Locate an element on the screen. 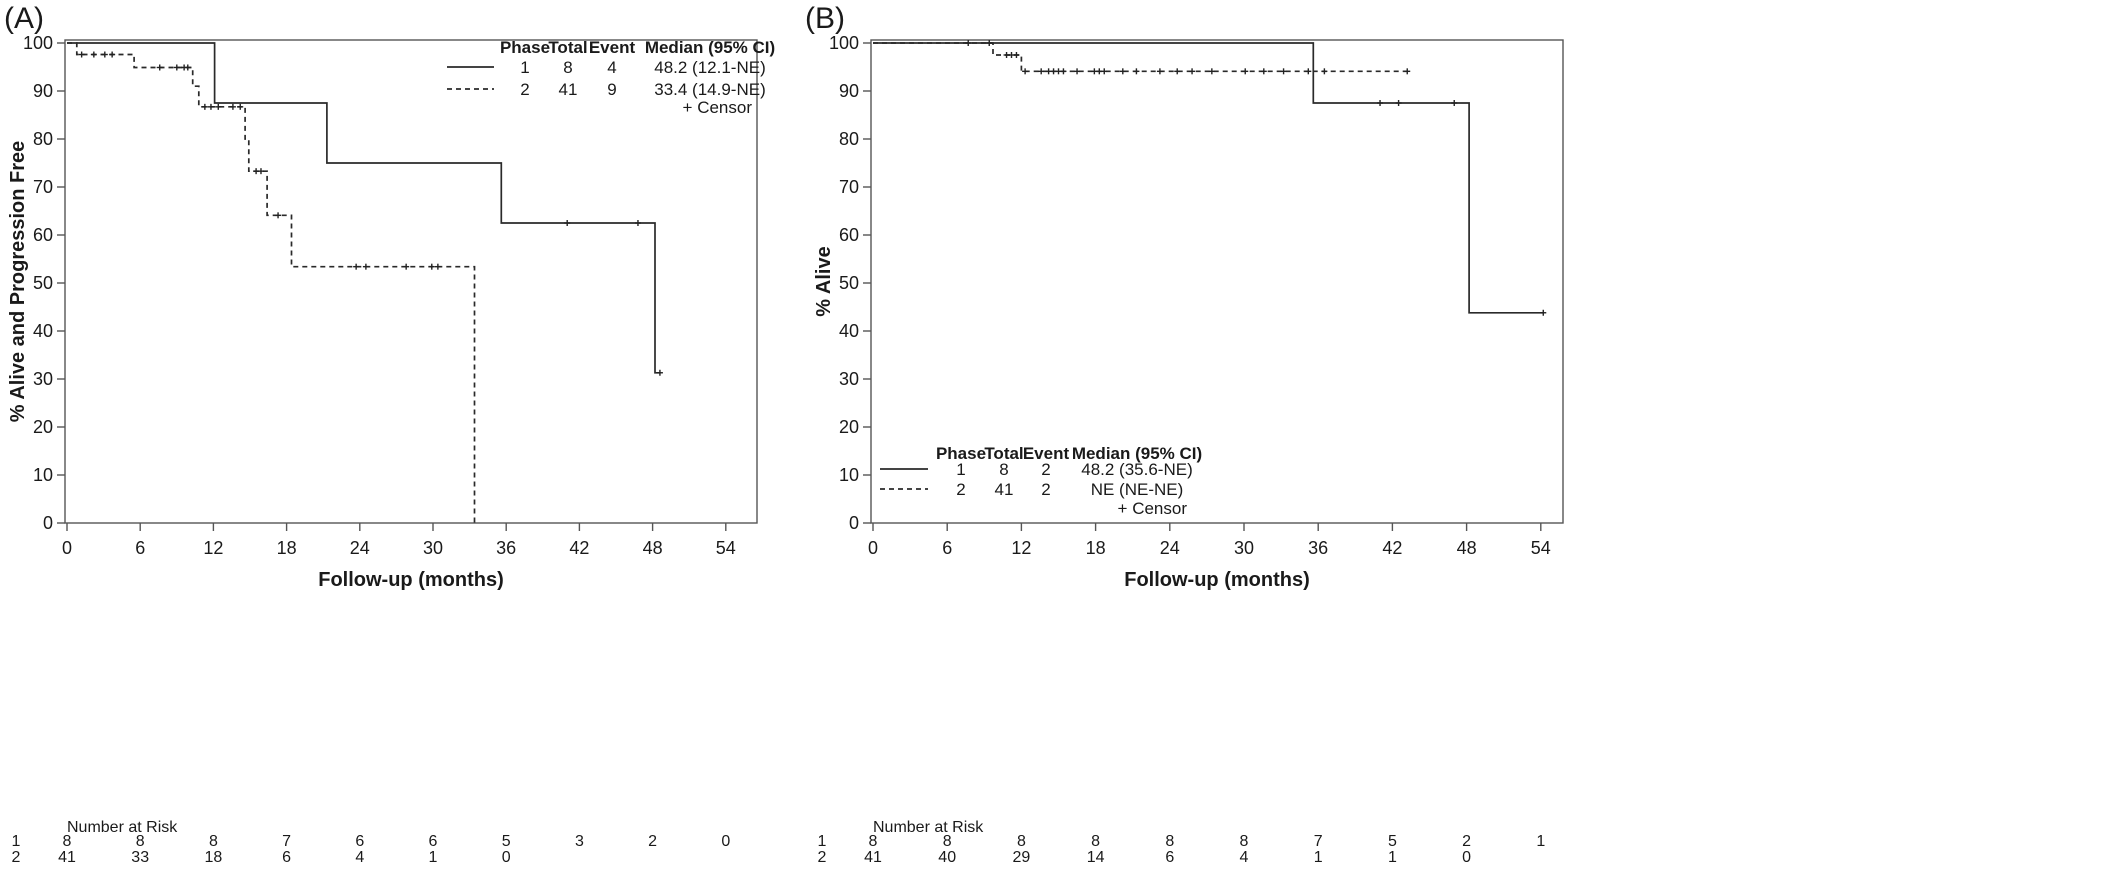  legend-median: 33.4 (14.9-NE) is located at coordinates (710, 89).